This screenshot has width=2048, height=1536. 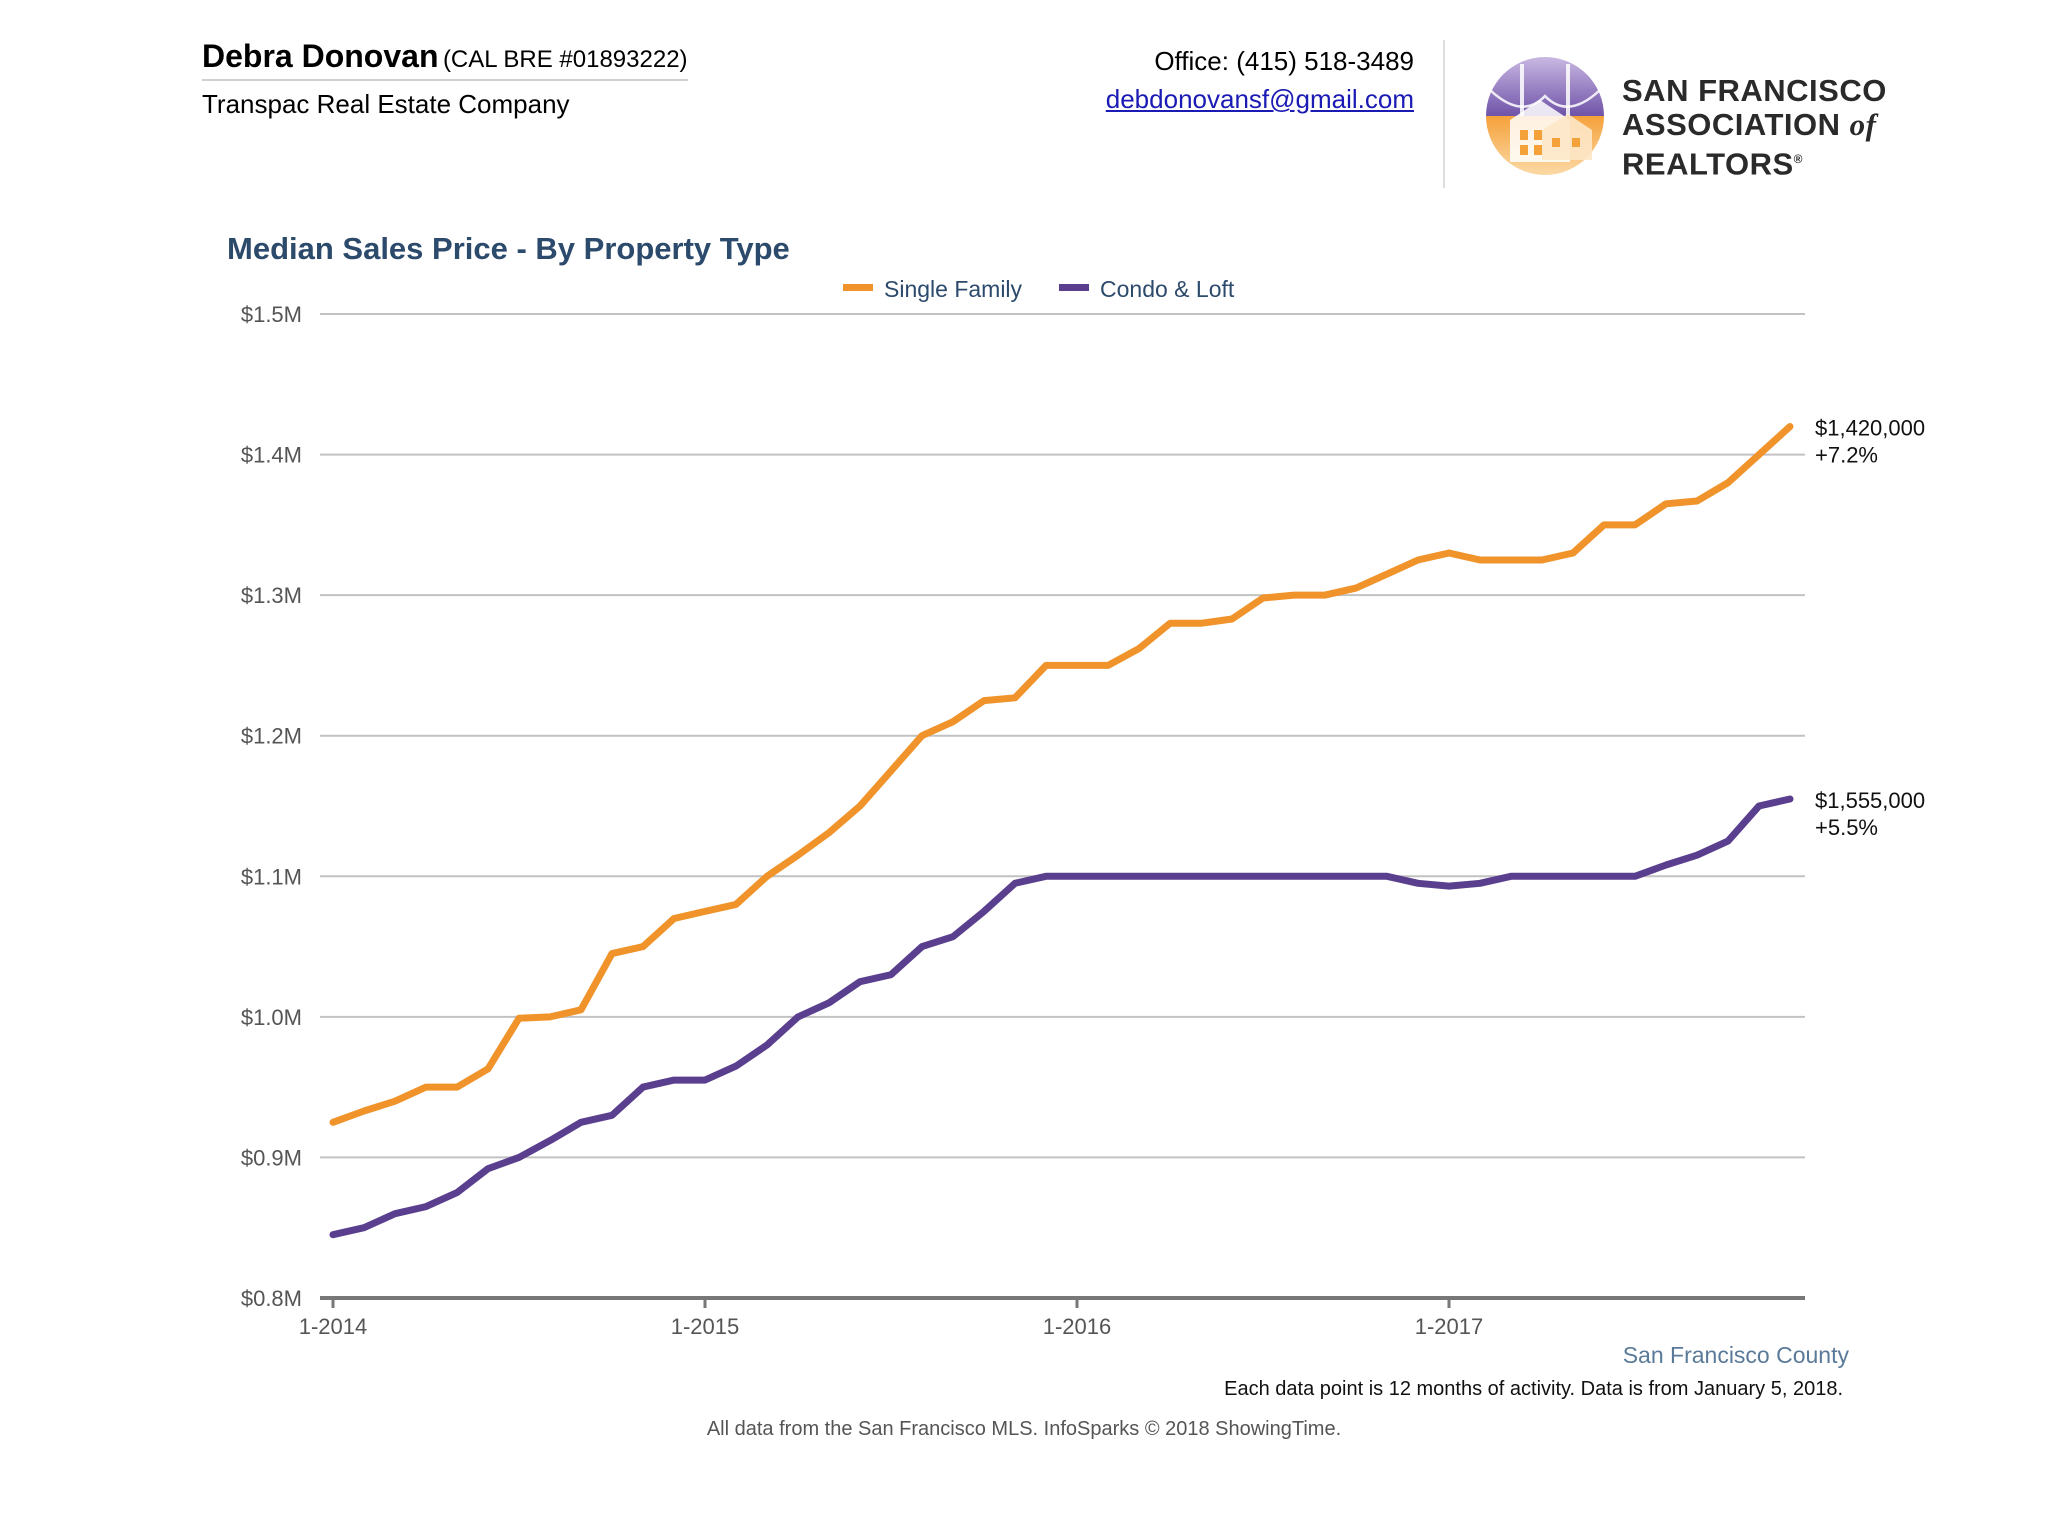 I want to click on y-tick-label: $1.5M, so click(x=271, y=314).